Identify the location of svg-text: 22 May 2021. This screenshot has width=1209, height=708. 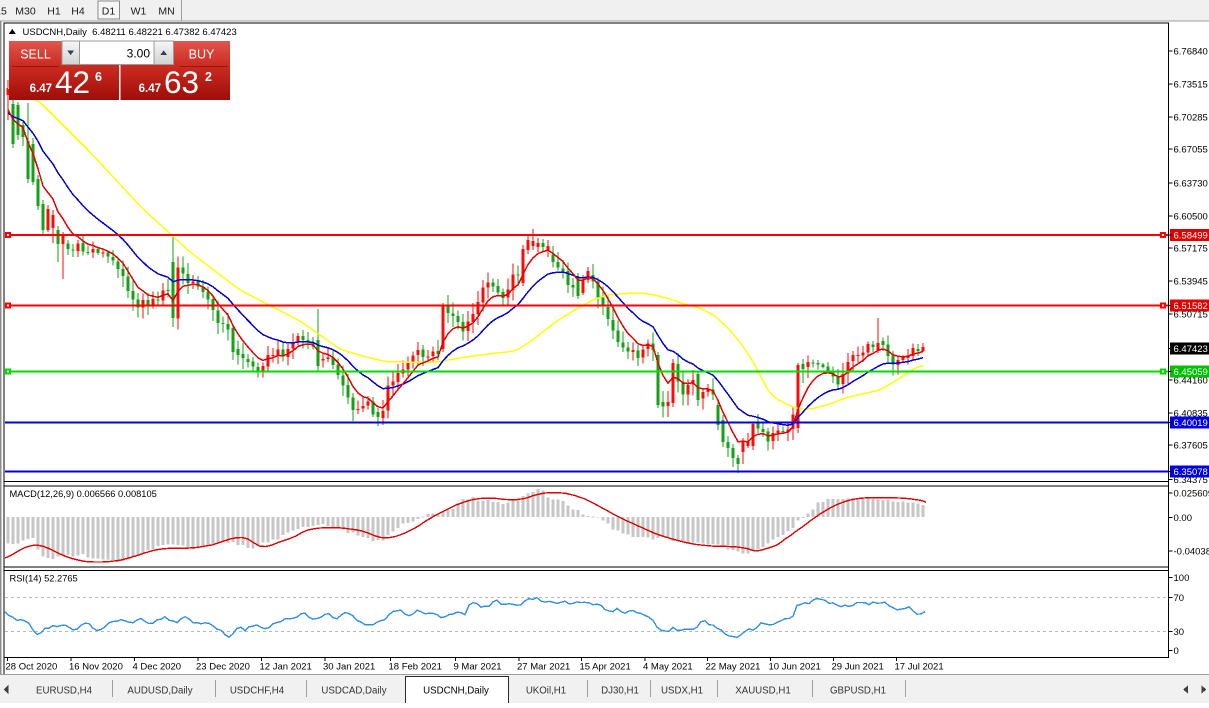
(733, 667).